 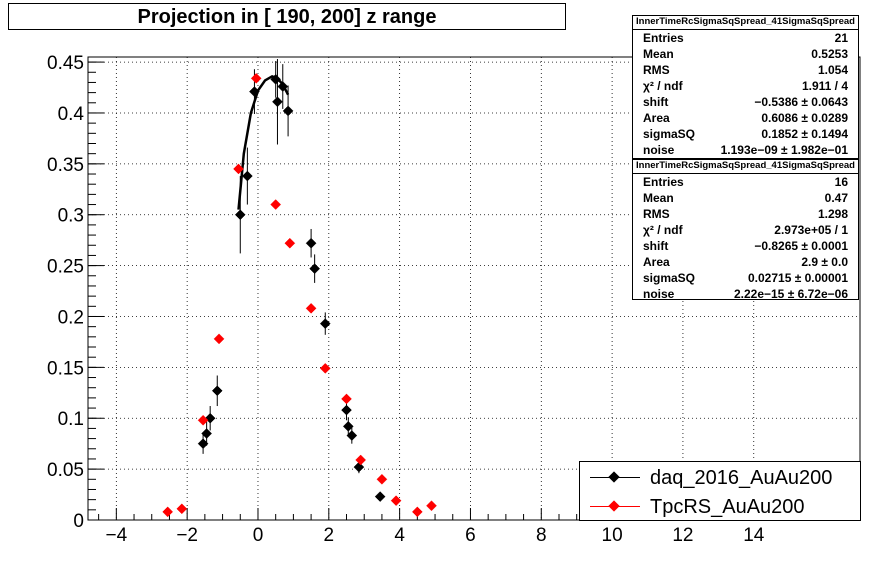 I want to click on x-tick-label: 12, so click(x=682, y=535).